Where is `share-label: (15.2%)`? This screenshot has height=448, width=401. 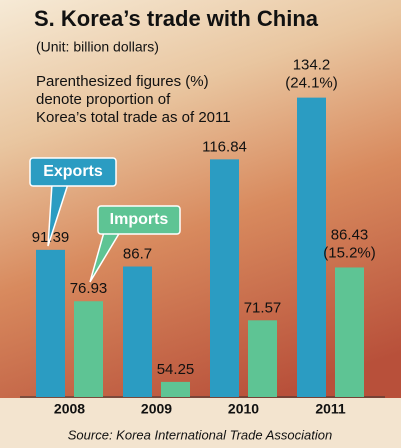 share-label: (15.2%) is located at coordinates (349, 252).